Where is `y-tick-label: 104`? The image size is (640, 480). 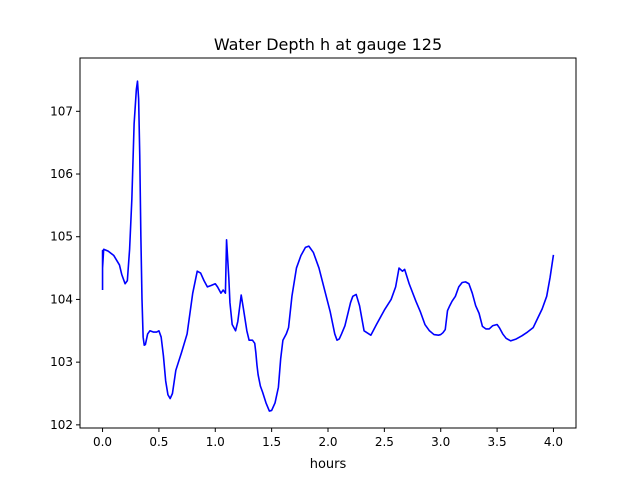 y-tick-label: 104 is located at coordinates (61, 299).